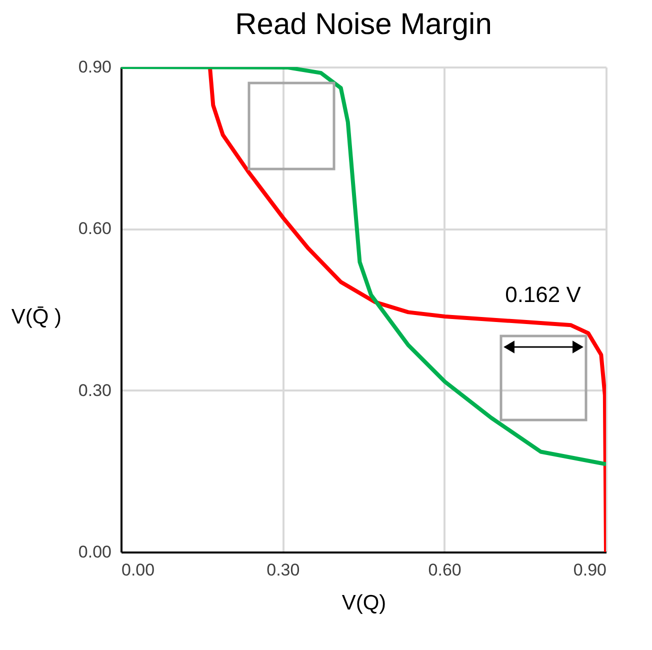  Describe the element at coordinates (95, 67) in the screenshot. I see `y-tick-label: 0.90` at that location.